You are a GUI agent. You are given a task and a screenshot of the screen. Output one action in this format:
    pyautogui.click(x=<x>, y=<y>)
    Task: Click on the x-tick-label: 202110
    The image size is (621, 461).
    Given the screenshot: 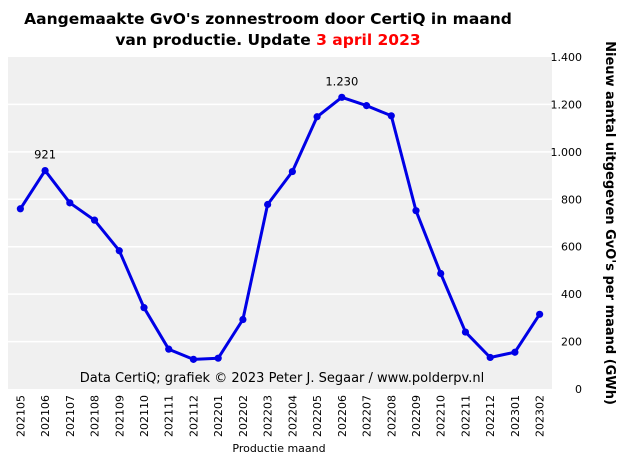 What is the action you would take?
    pyautogui.click(x=144, y=416)
    